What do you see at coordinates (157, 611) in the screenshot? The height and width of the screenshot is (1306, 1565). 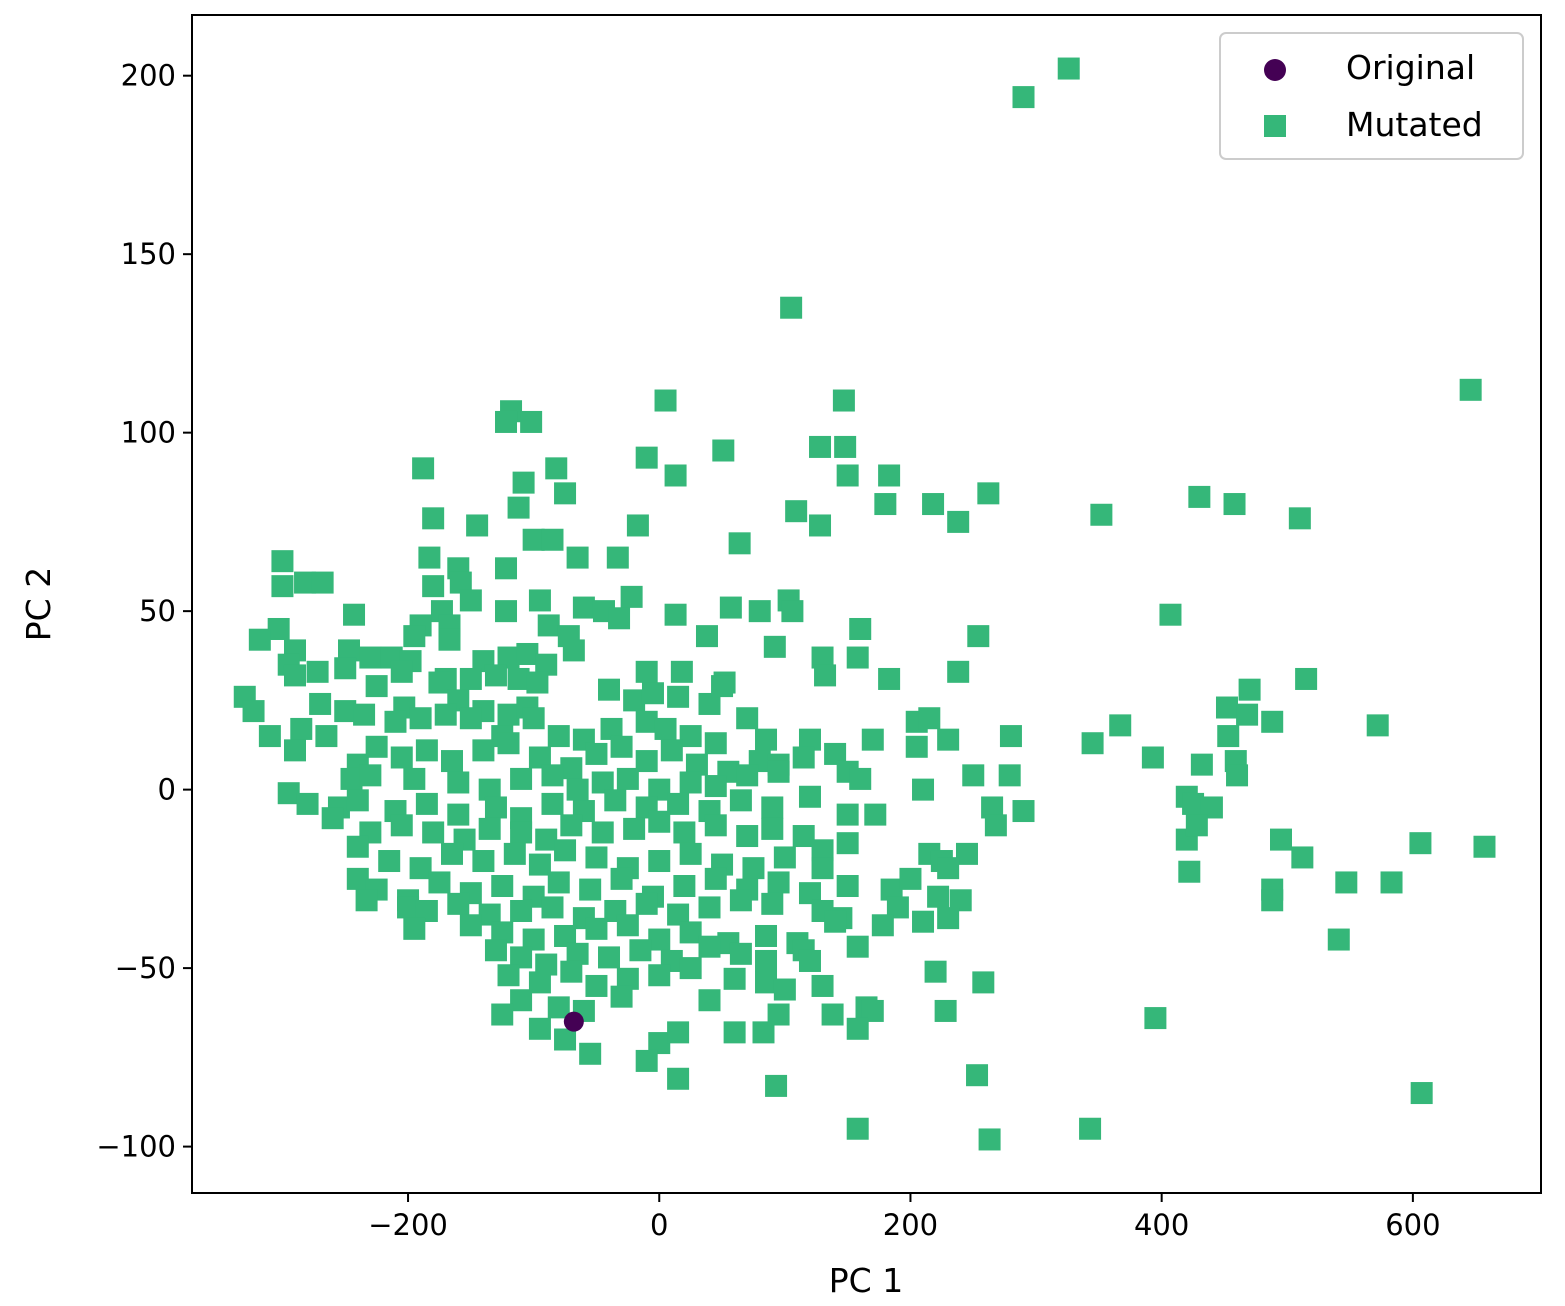 I see `y-tick-label: 50` at bounding box center [157, 611].